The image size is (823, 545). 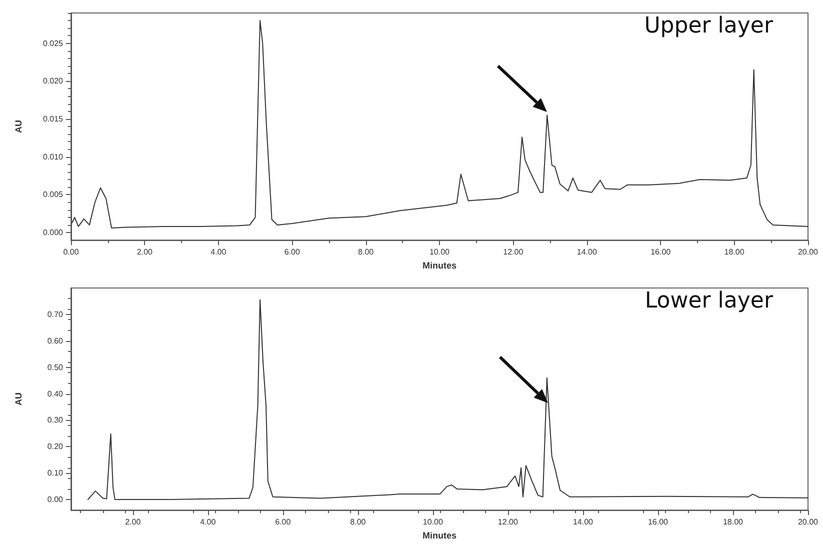 I want to click on y-tick-label: 0.005, so click(x=53, y=195).